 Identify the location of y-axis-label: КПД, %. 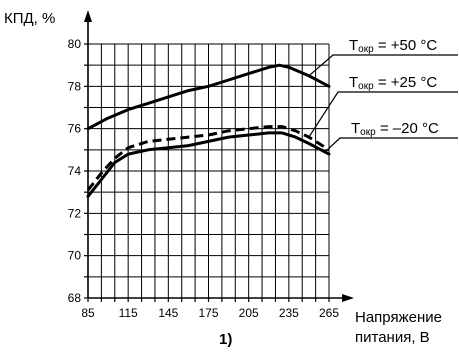
(29, 18).